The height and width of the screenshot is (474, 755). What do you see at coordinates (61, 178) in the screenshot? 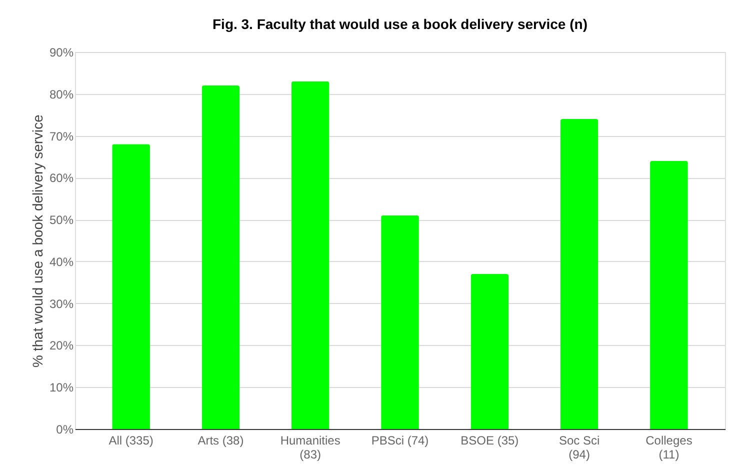
I see `y-tick-label: 60%` at bounding box center [61, 178].